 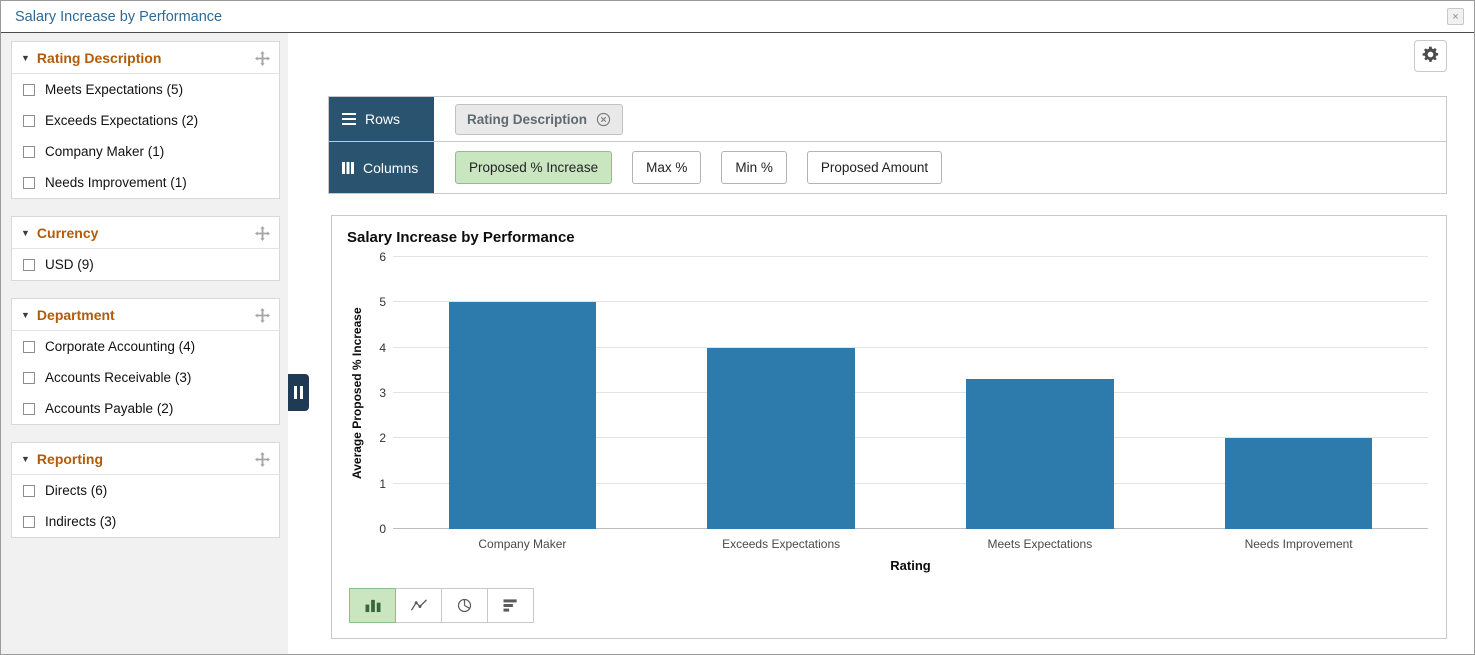 I want to click on filter-section-header: ▼ Department, so click(x=145, y=315).